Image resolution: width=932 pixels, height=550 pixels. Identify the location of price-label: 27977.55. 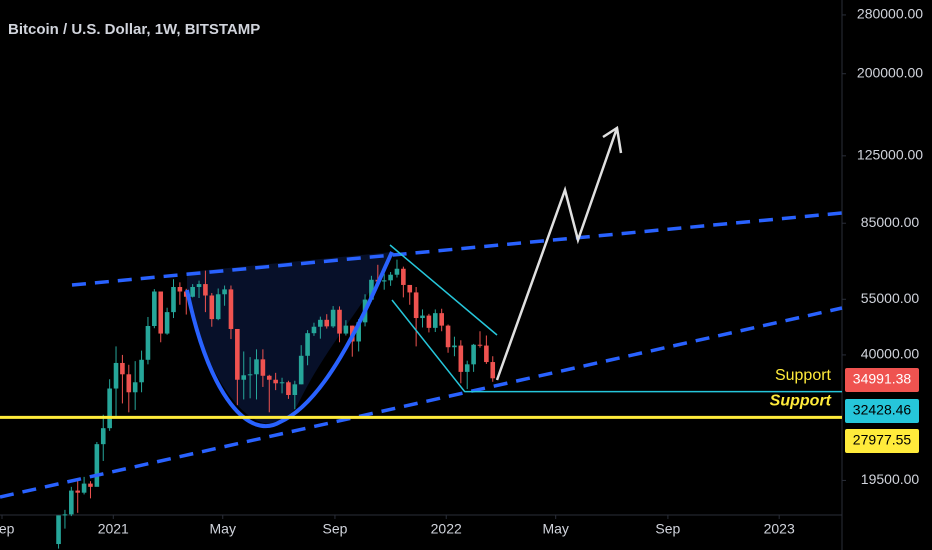
(882, 440).